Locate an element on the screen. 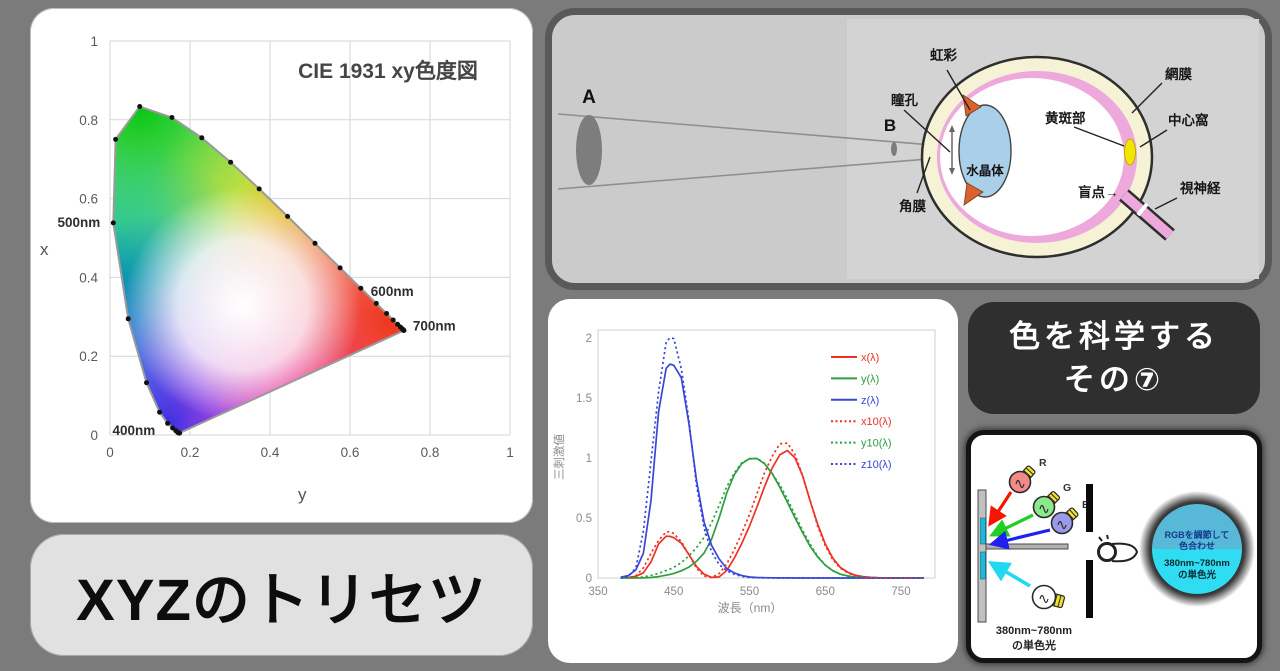  cie-wavelength-labels: 400nm 500nm 600nm 700nm is located at coordinates (257, 326).